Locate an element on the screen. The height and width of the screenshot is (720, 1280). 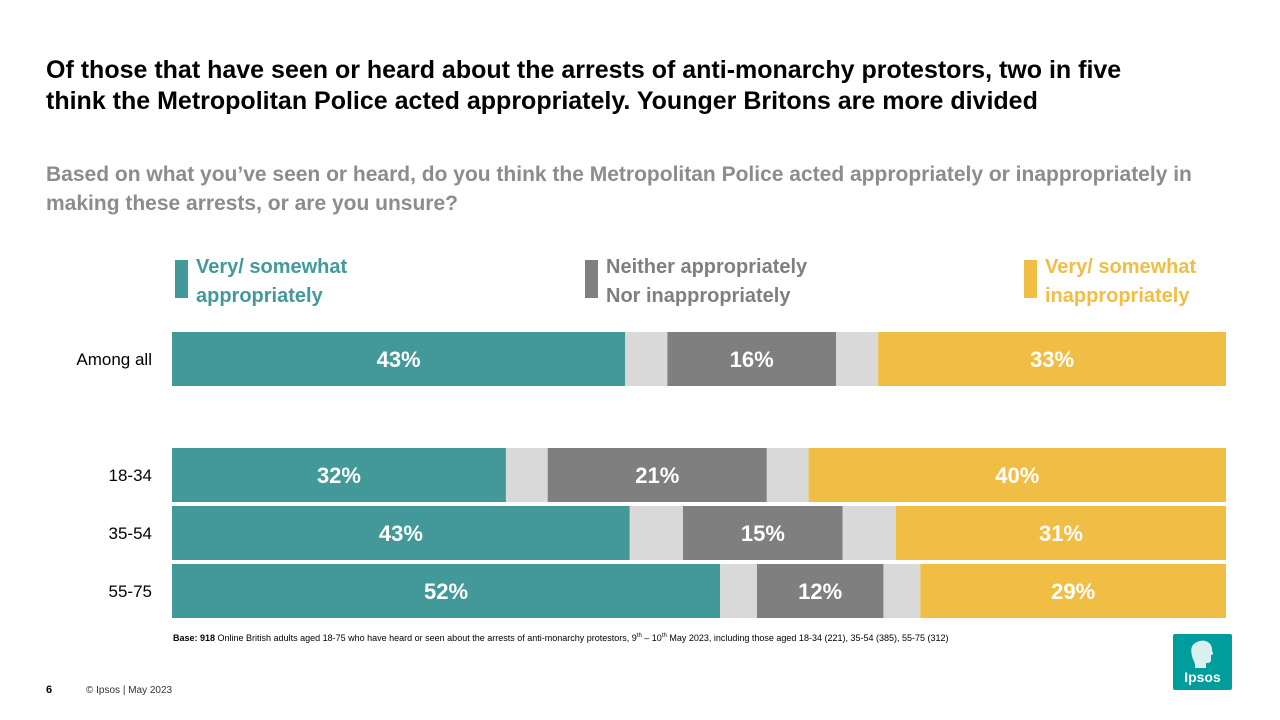
bar-data-label: 40% is located at coordinates (1017, 475).